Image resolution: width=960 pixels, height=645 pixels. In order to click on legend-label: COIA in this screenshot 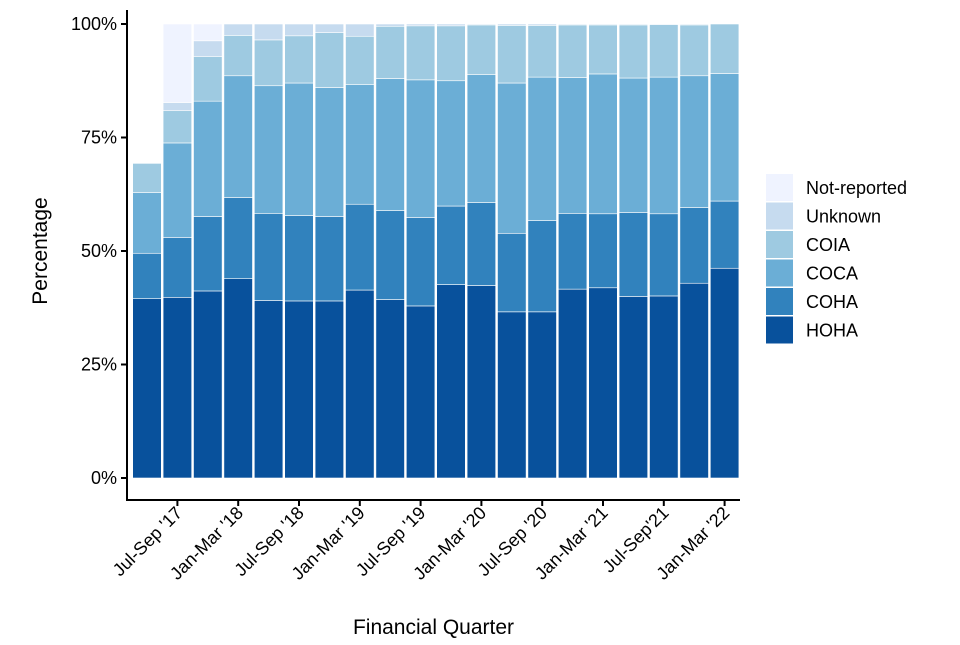, I will do `click(828, 245)`.